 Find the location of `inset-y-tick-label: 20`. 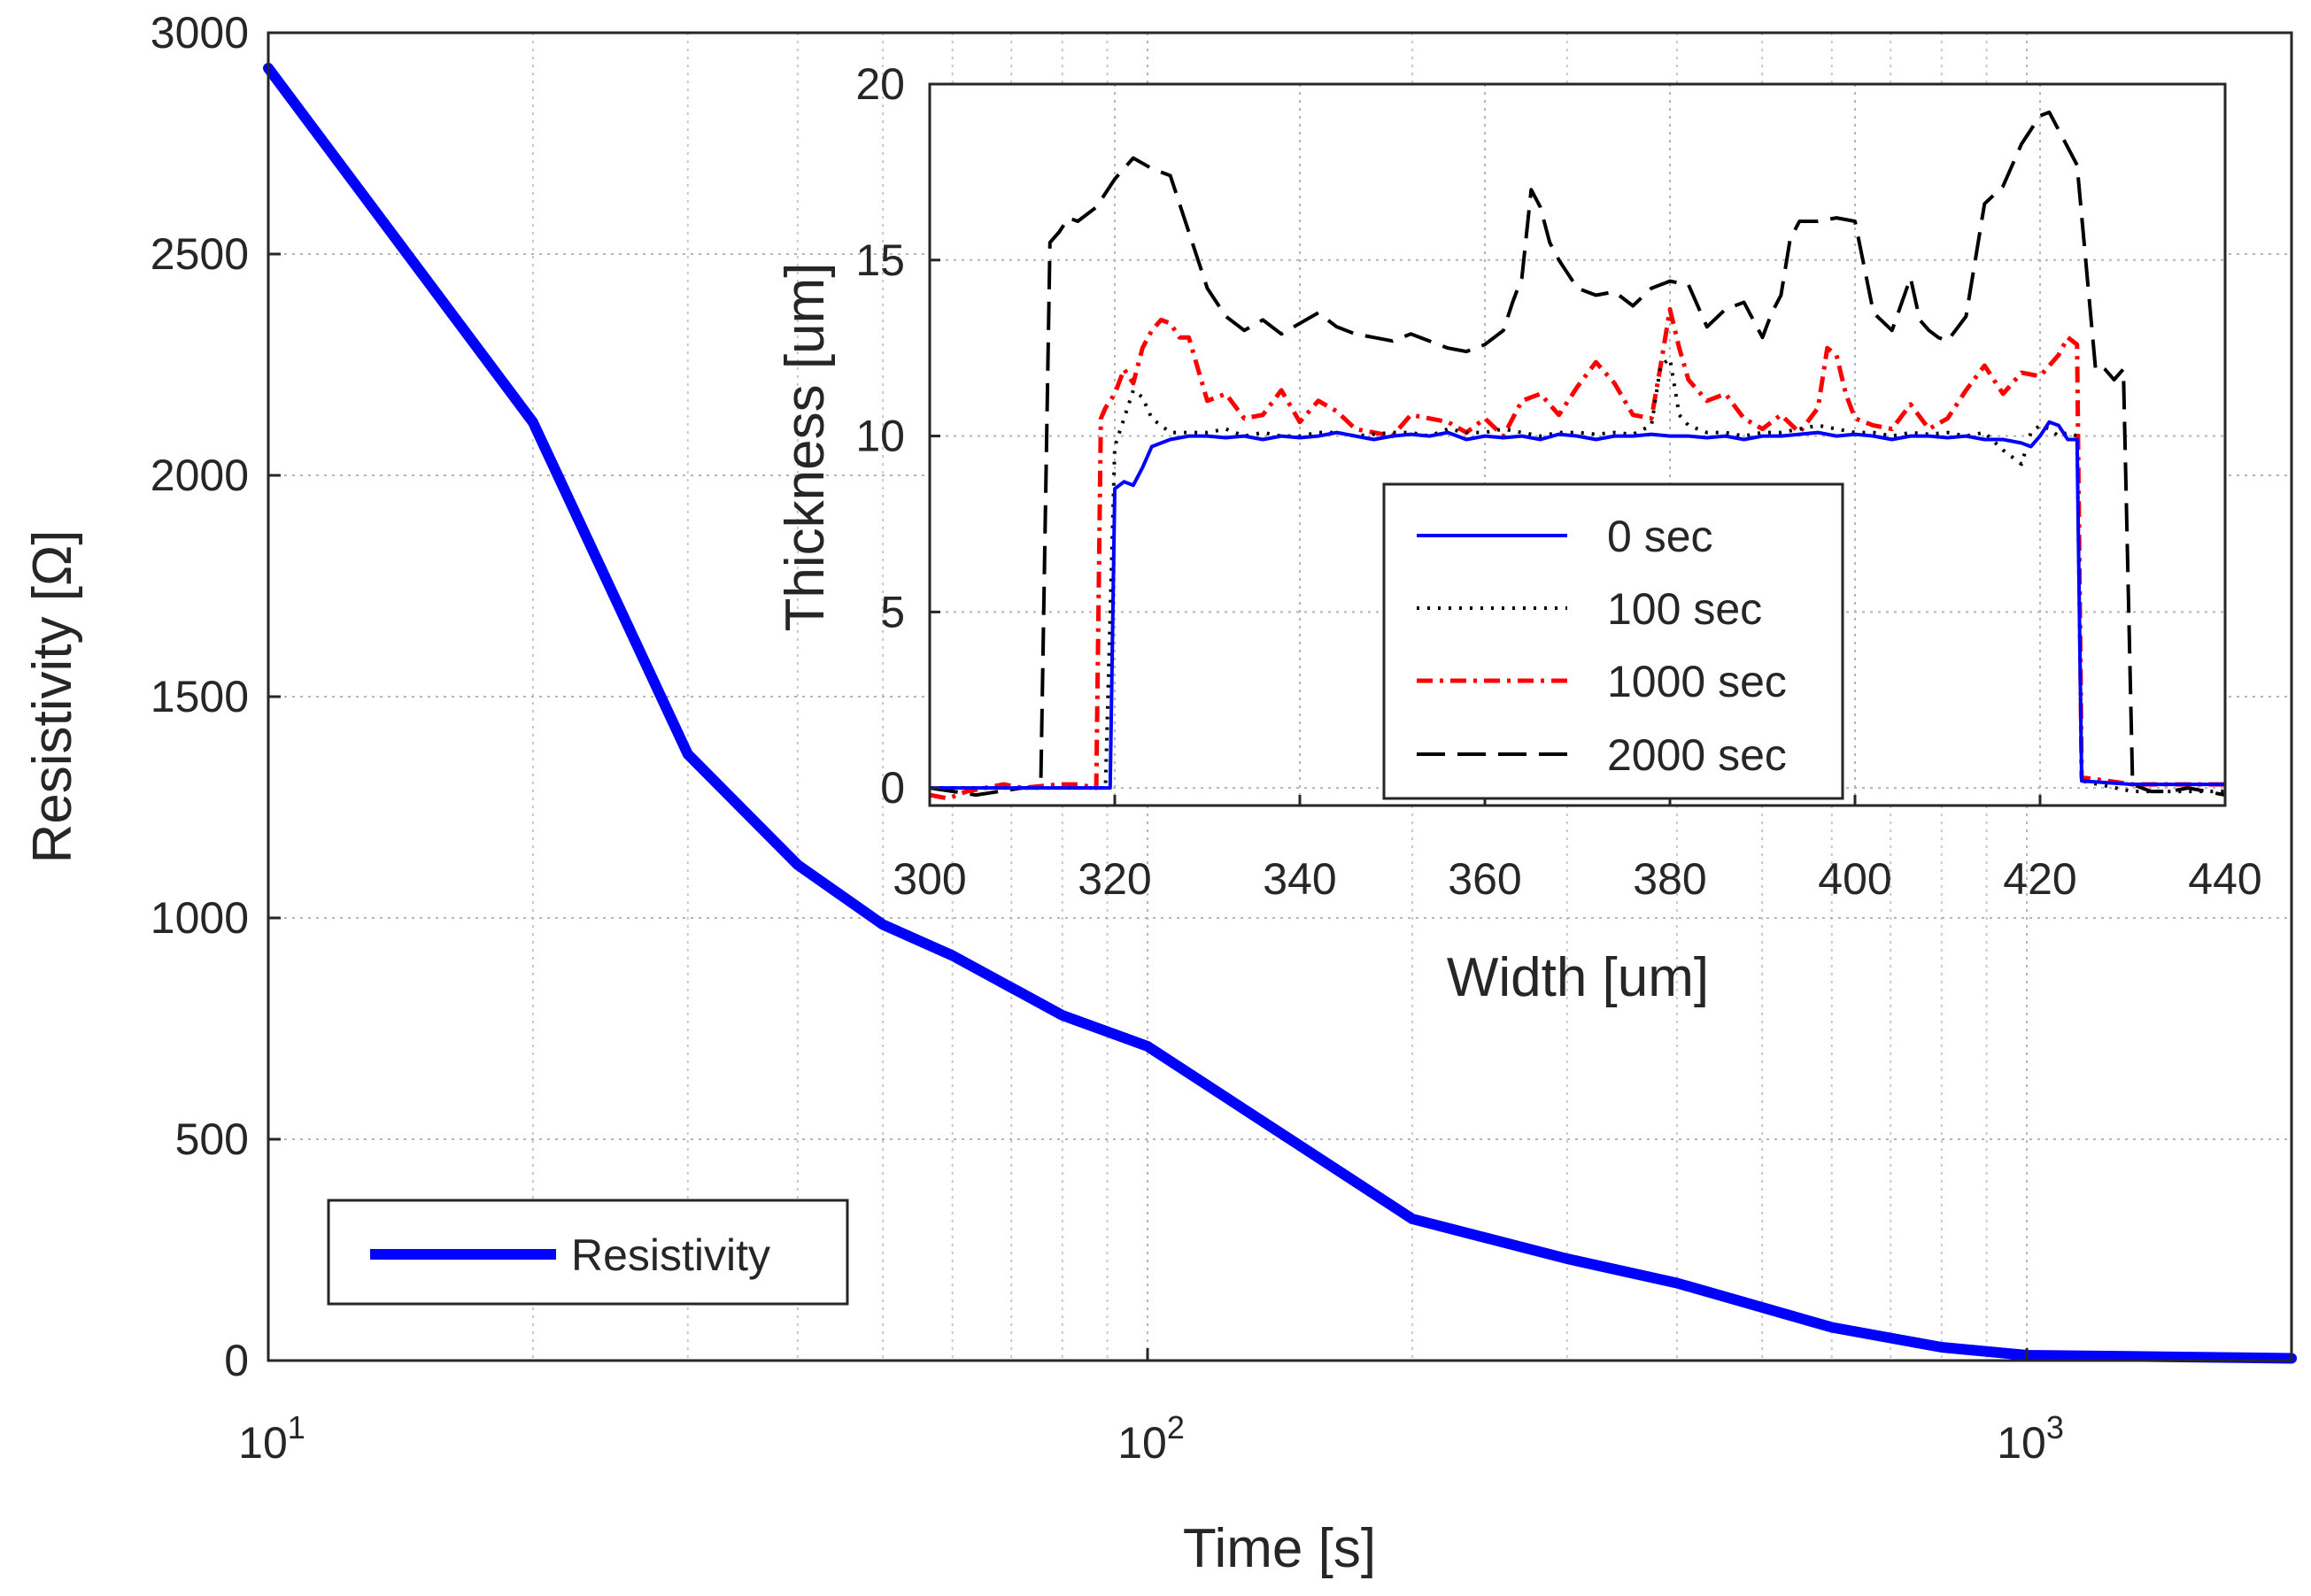

inset-y-tick-label: 20 is located at coordinates (880, 84).